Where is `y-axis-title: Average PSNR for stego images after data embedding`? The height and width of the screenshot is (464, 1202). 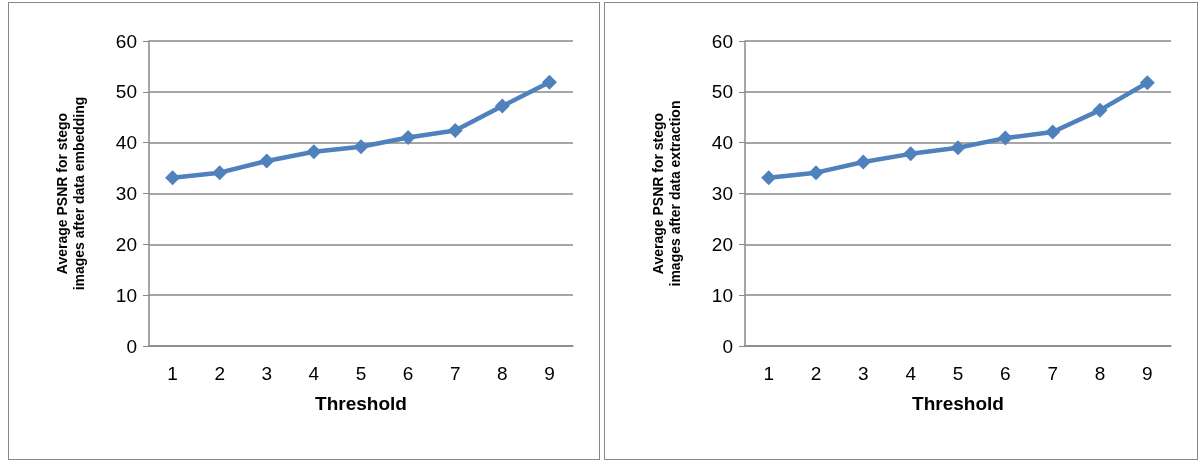 y-axis-title: Average PSNR for stego images after data embedding is located at coordinates (70, 193).